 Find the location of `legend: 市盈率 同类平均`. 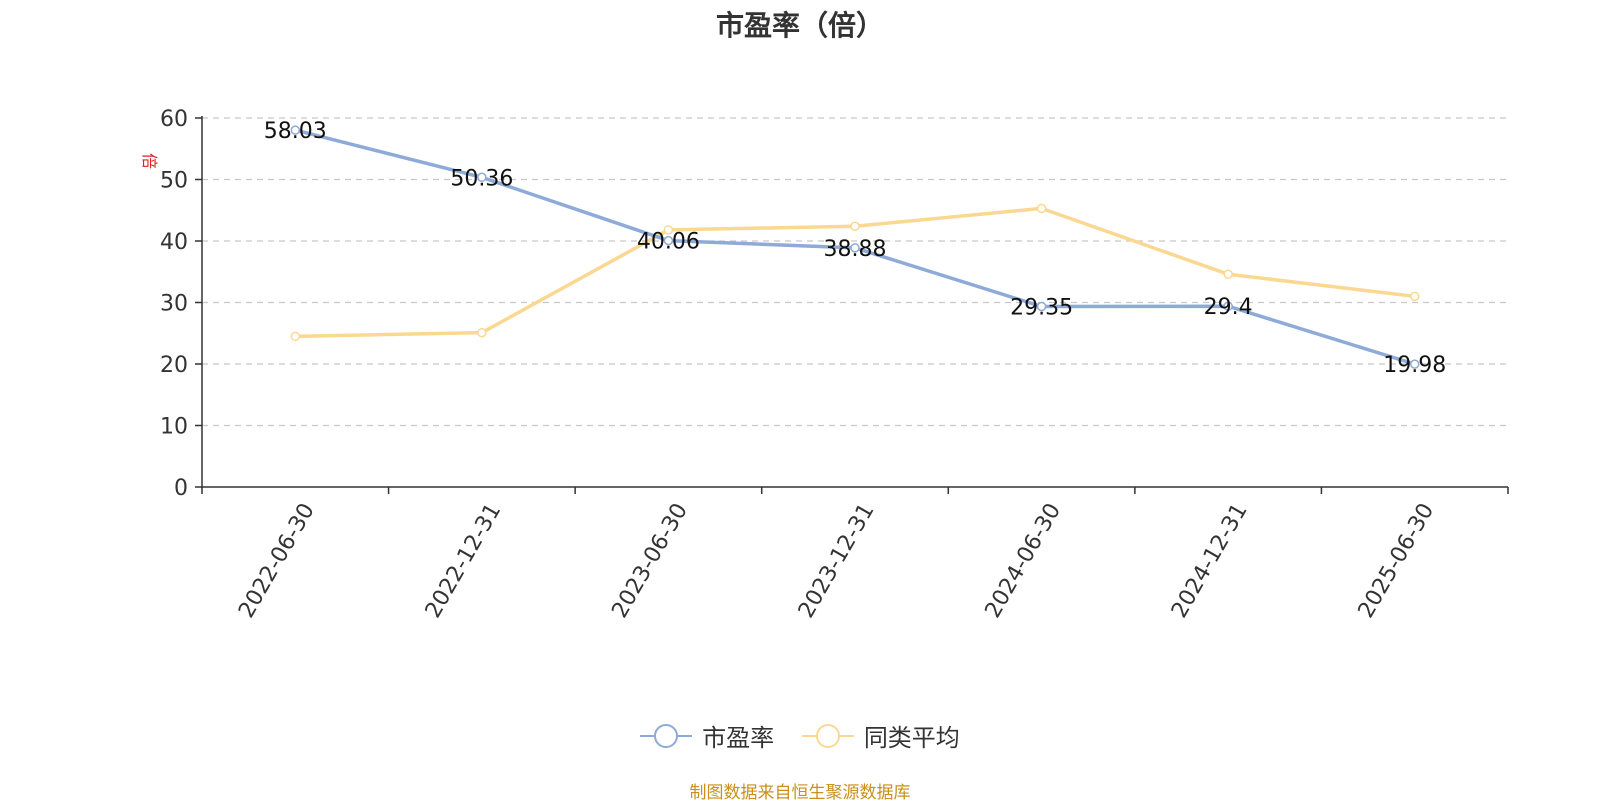

legend: 市盈率 同类平均 is located at coordinates (800, 737).